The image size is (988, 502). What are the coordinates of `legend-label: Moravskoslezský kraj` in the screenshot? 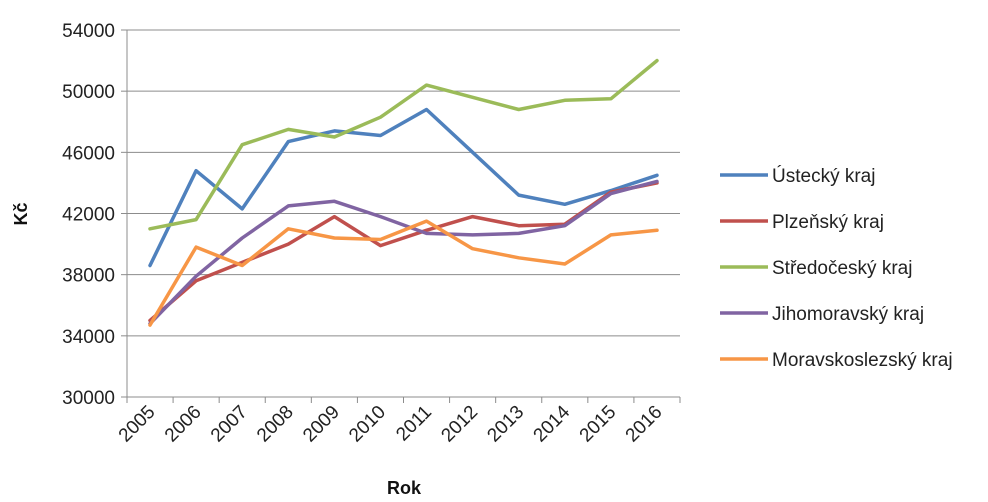 It's located at (862, 360).